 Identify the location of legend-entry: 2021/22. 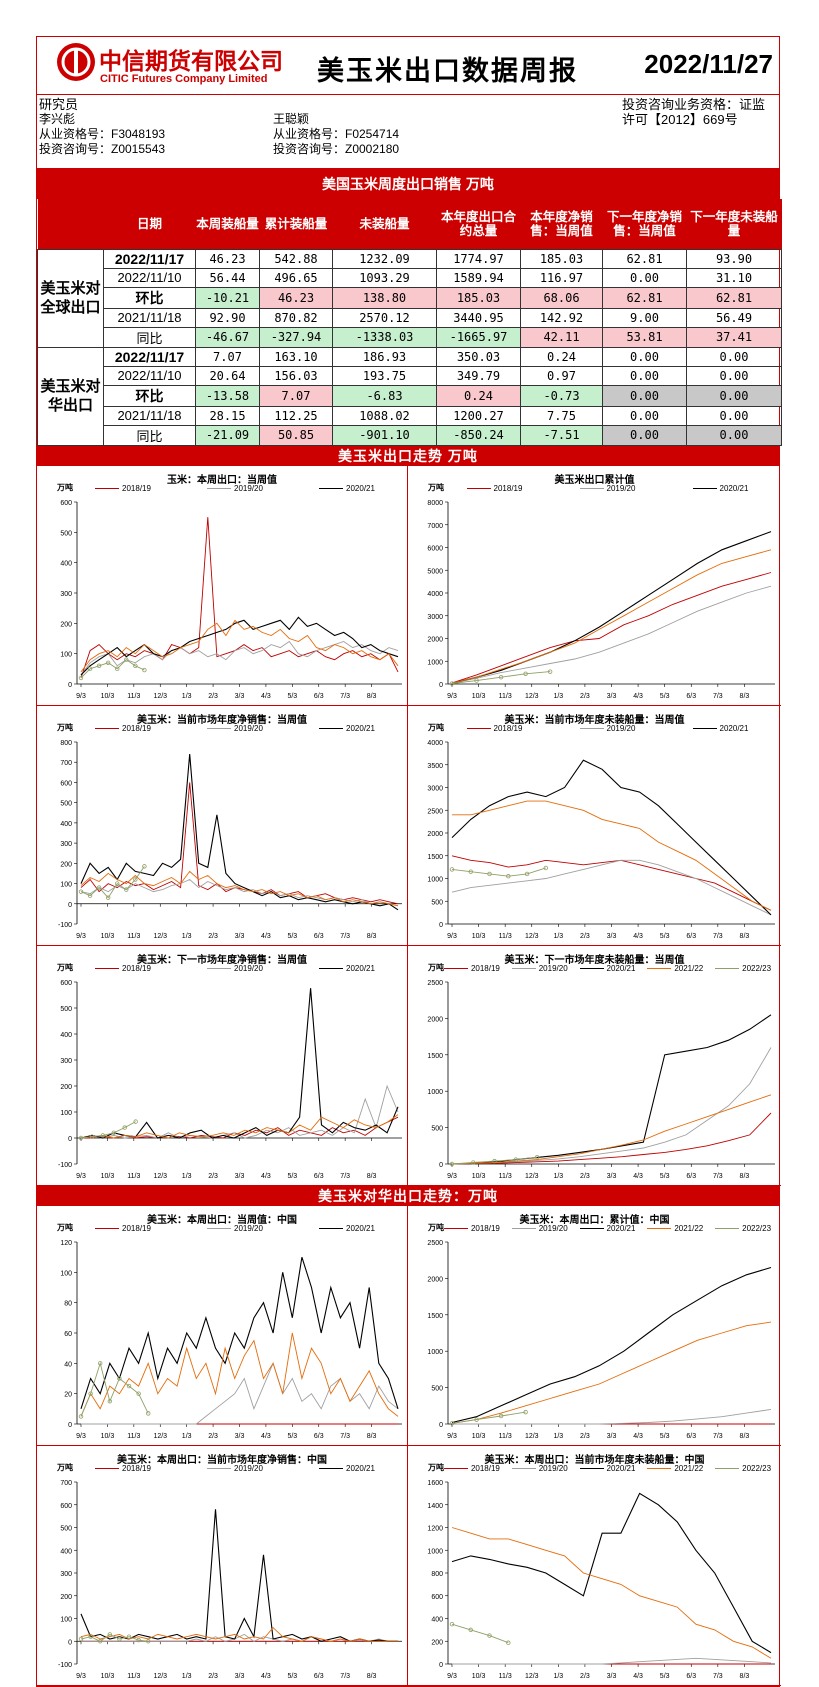
(675, 1468).